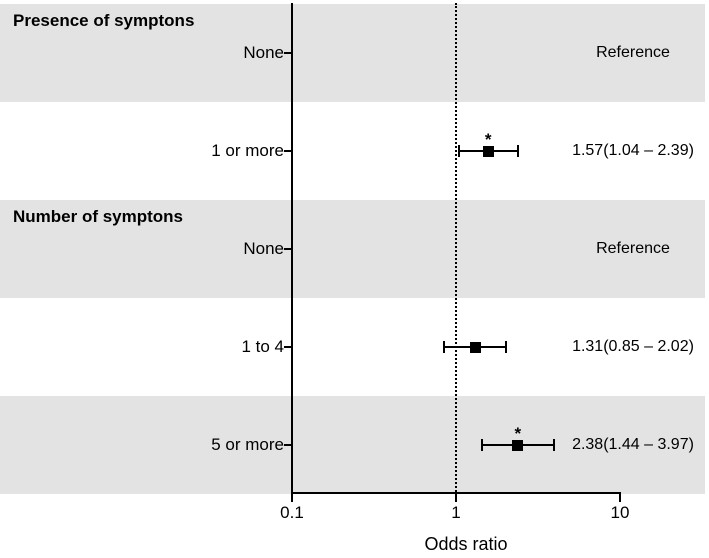 The width and height of the screenshot is (709, 558). What do you see at coordinates (247, 150) in the screenshot?
I see `row-label: 1 or more` at bounding box center [247, 150].